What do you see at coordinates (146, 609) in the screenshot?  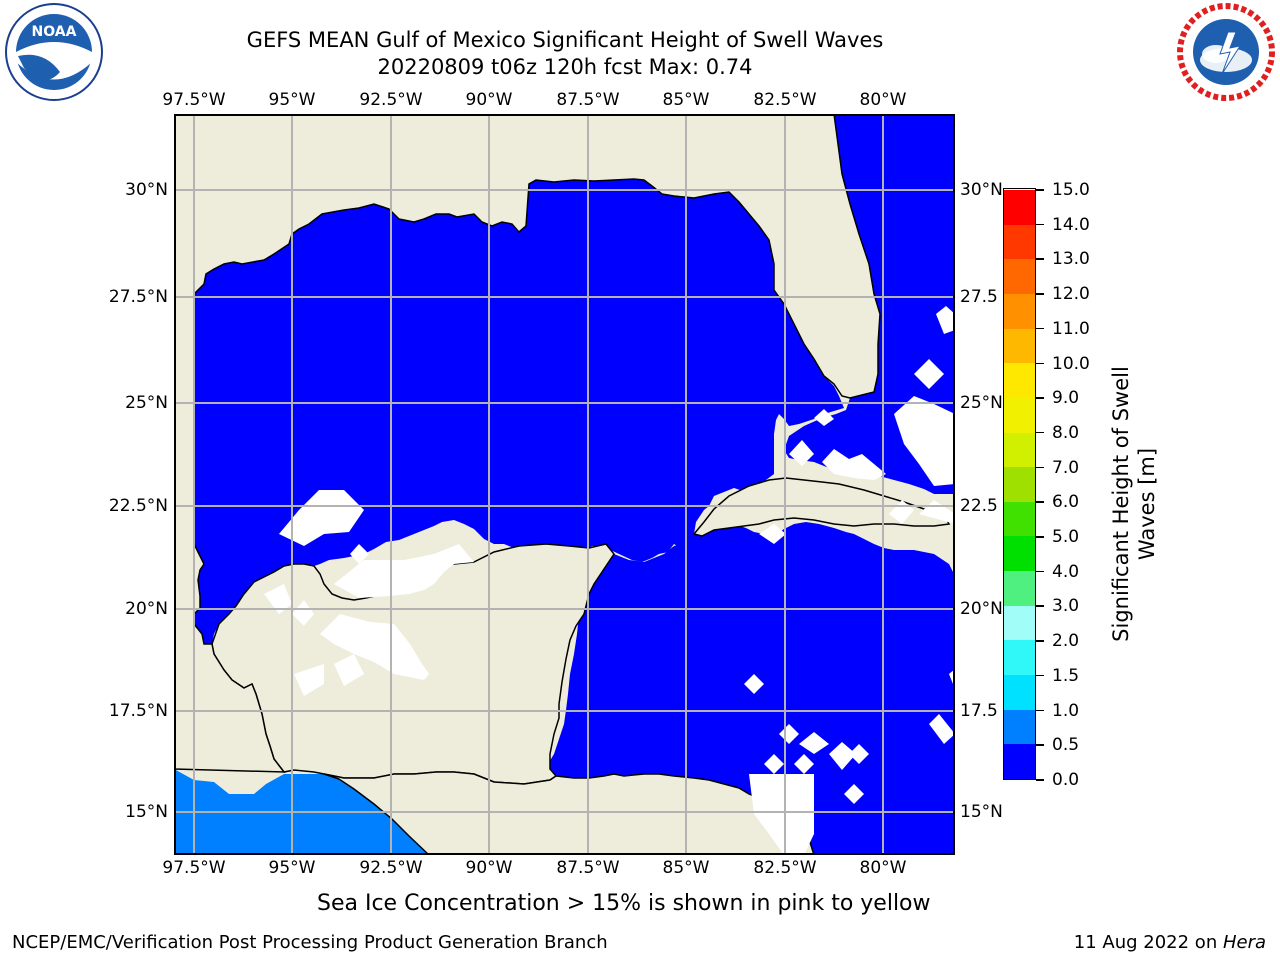 I see `lat-tick-label: 20°N` at bounding box center [146, 609].